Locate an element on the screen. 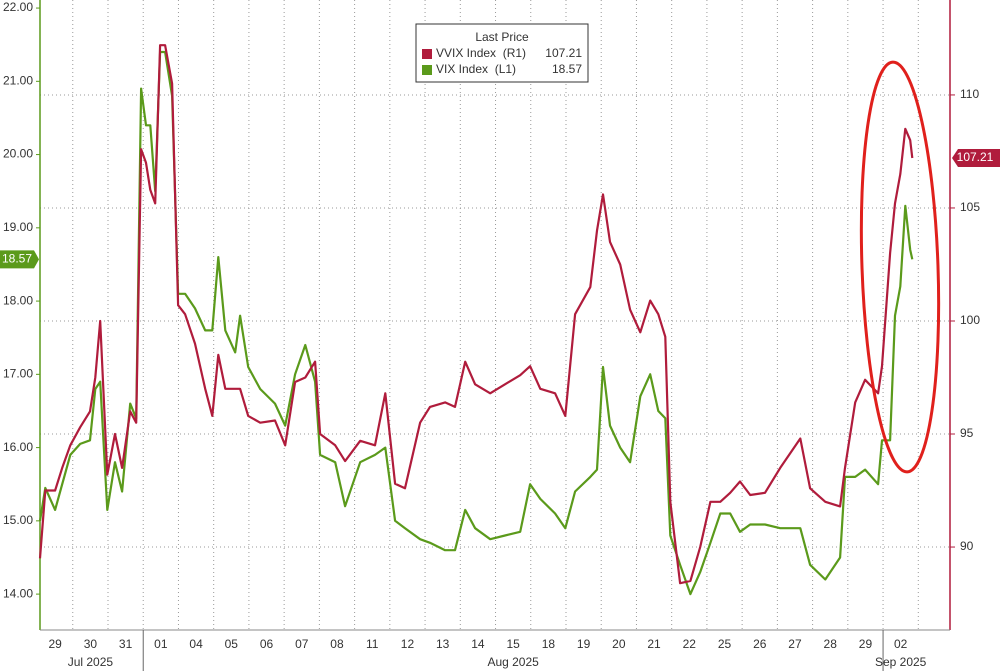 The height and width of the screenshot is (671, 1000). x-tick-label: 13 is located at coordinates (443, 644).